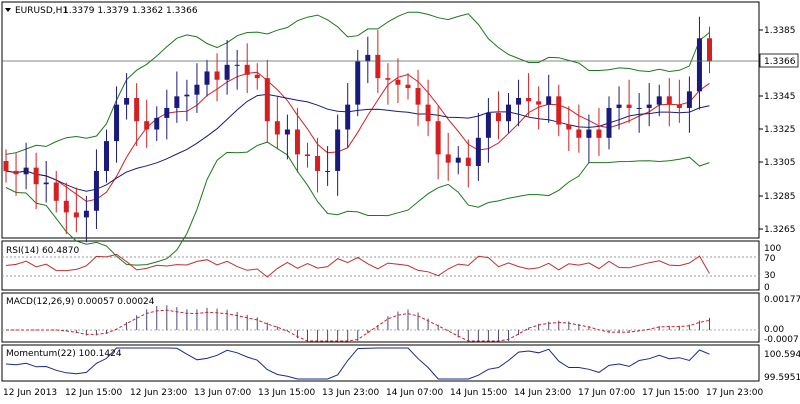 This screenshot has height=404, width=800. I want to click on rsi-tick: 30, so click(770, 276).